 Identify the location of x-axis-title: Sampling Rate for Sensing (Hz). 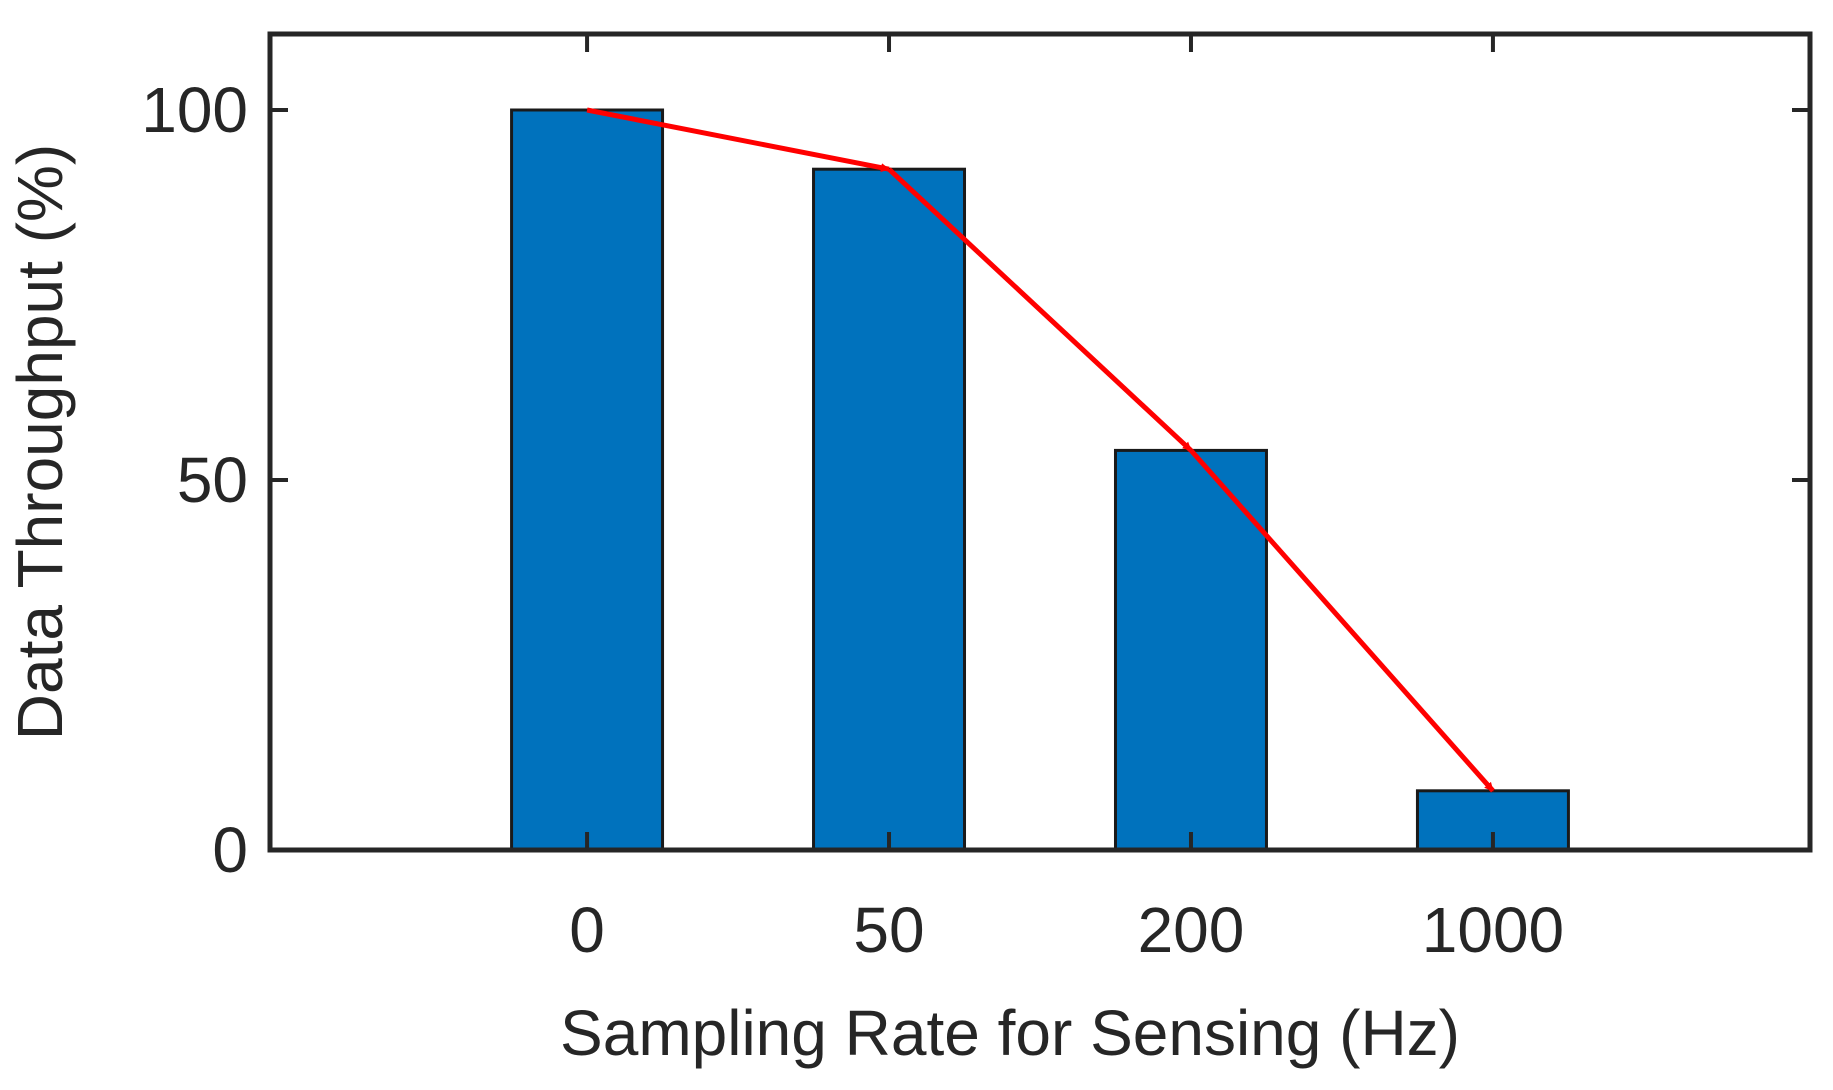
(1010, 1033).